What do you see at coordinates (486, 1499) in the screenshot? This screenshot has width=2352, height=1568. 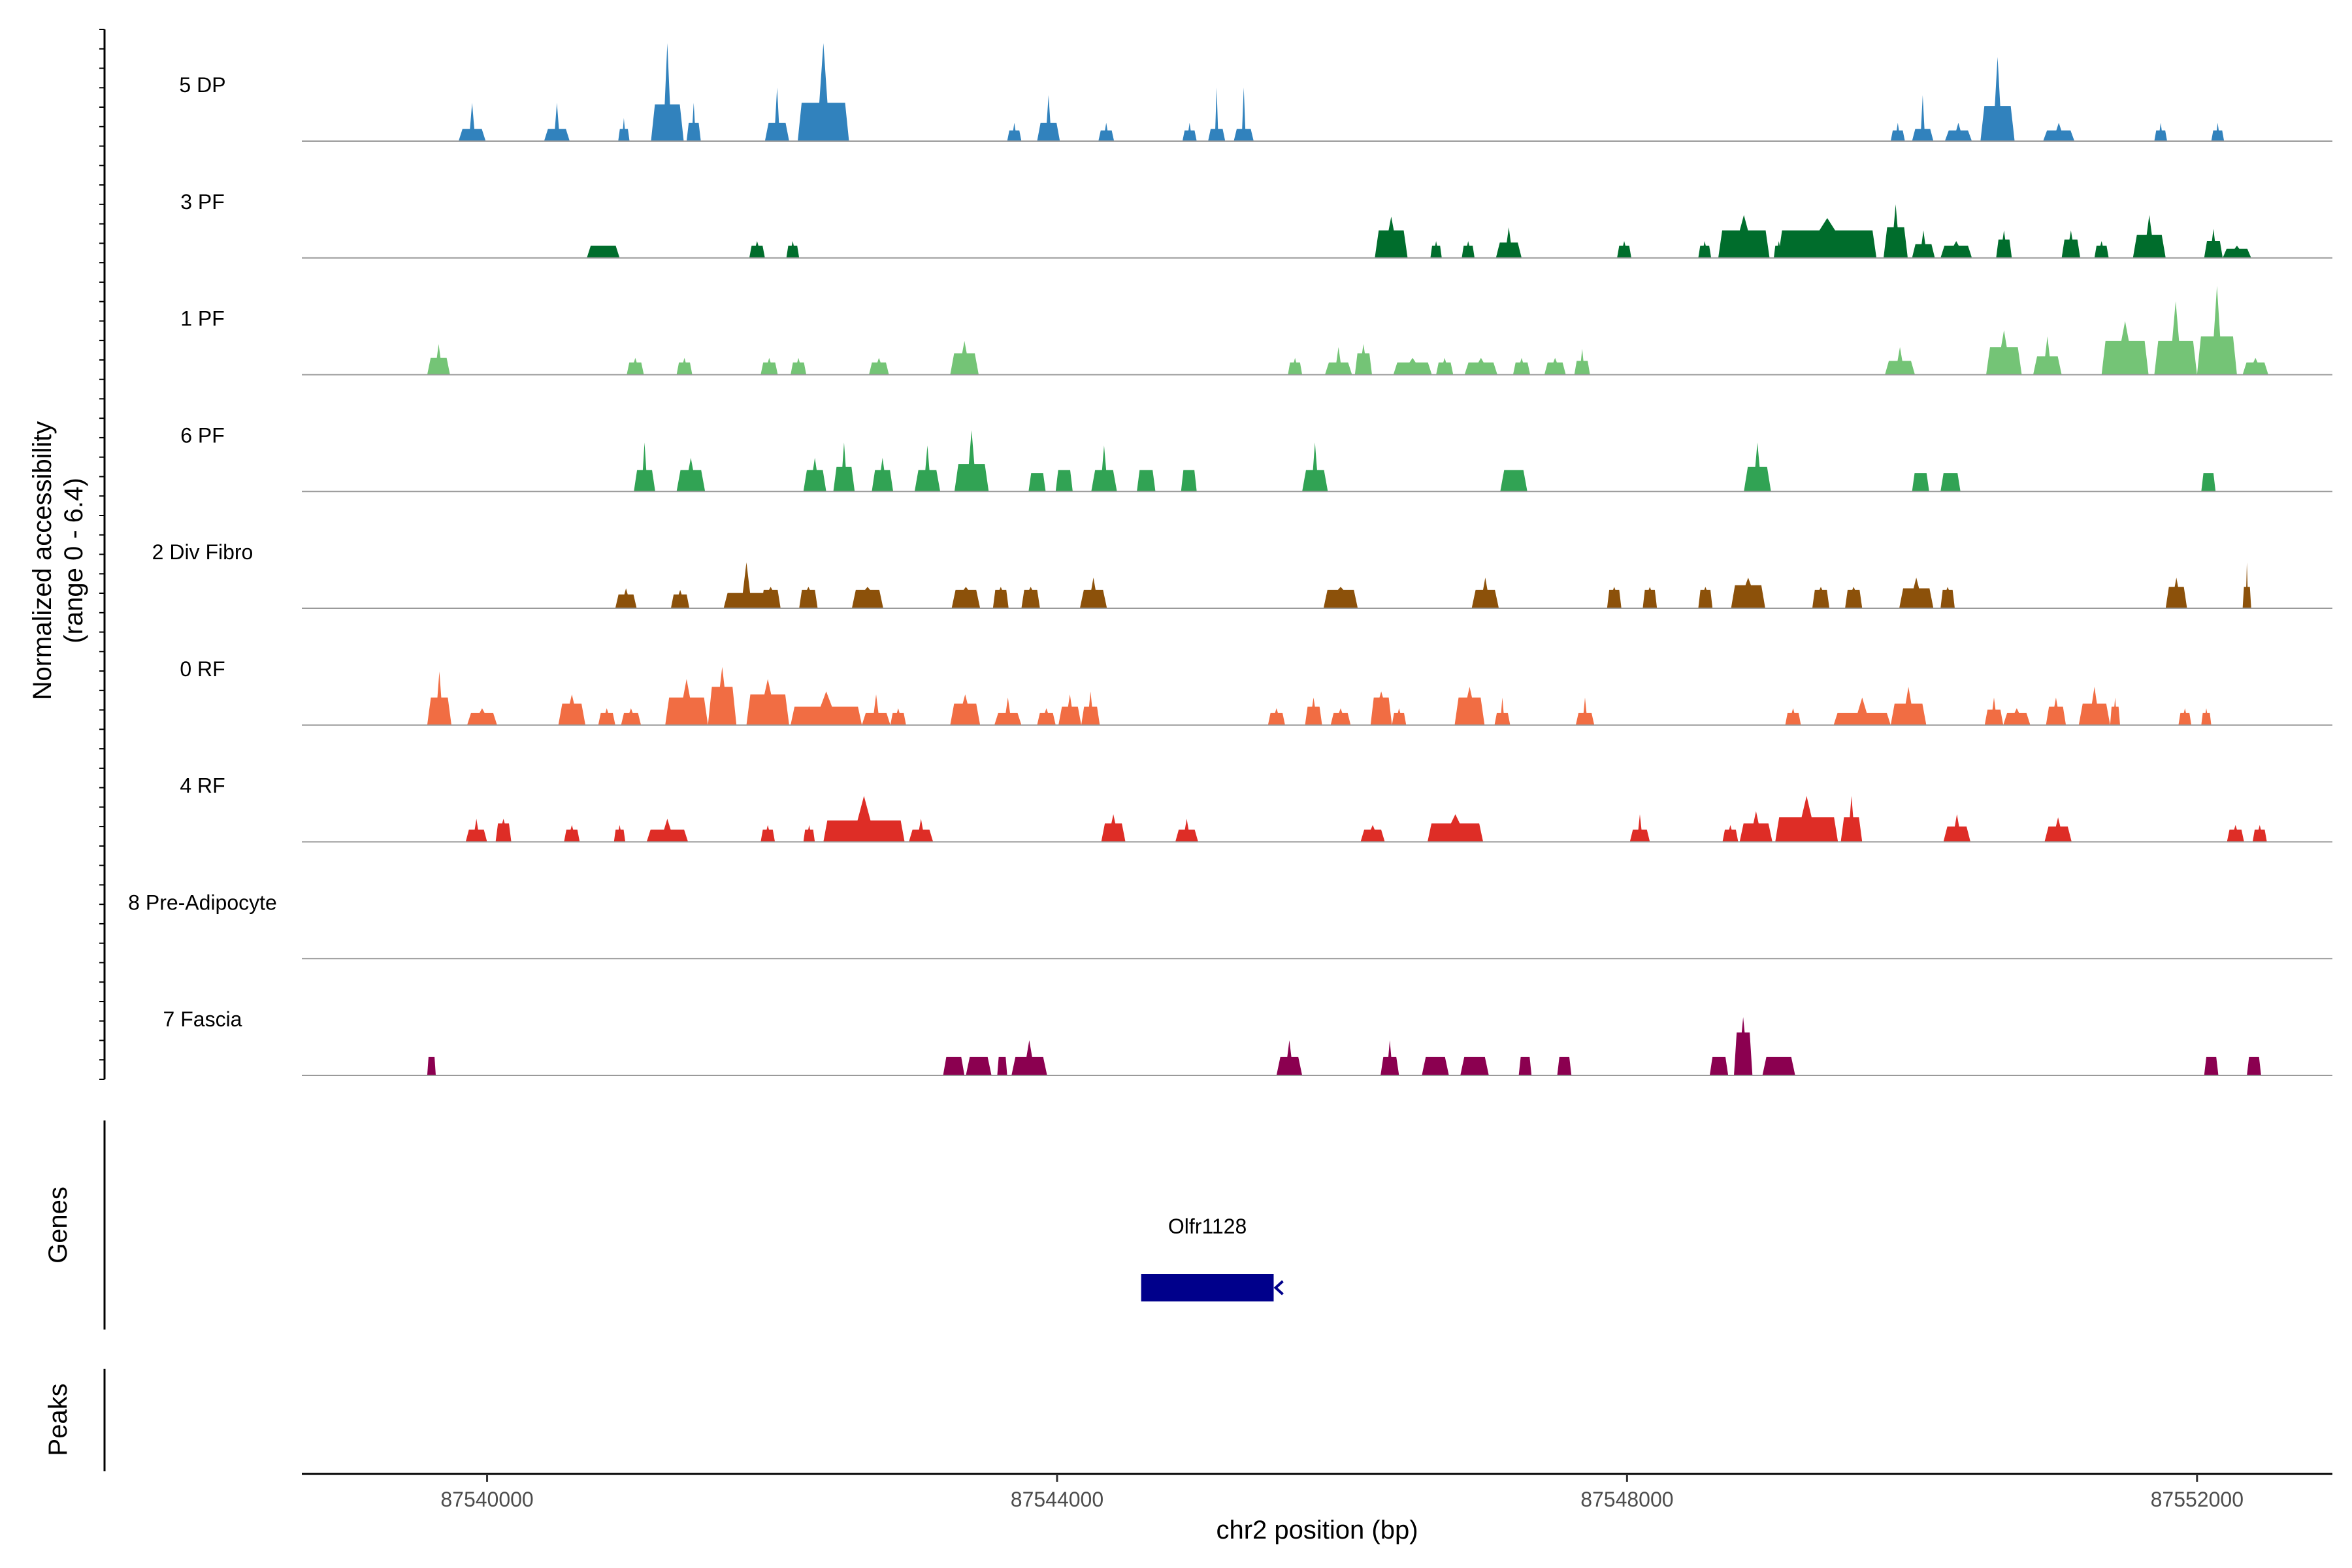 I see `x-tick-label: 87540000` at bounding box center [486, 1499].